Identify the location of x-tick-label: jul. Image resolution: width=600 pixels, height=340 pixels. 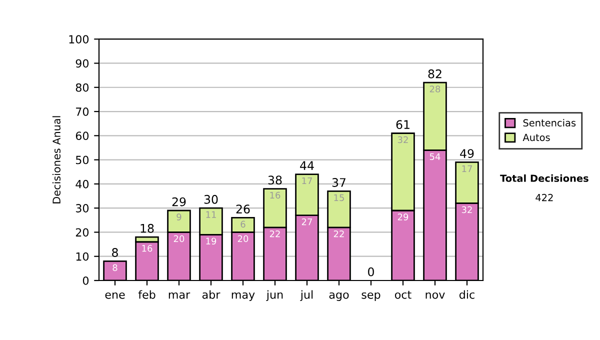
(306, 295).